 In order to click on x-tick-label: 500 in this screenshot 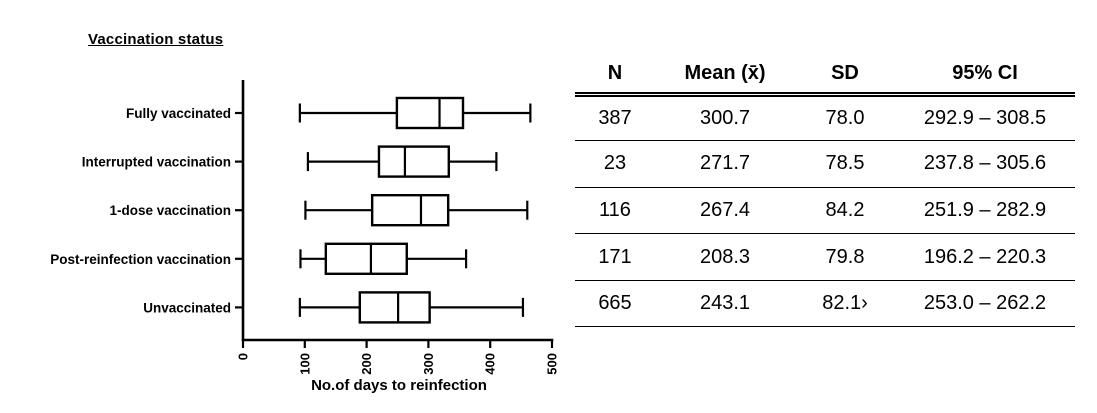, I will do `click(552, 364)`.